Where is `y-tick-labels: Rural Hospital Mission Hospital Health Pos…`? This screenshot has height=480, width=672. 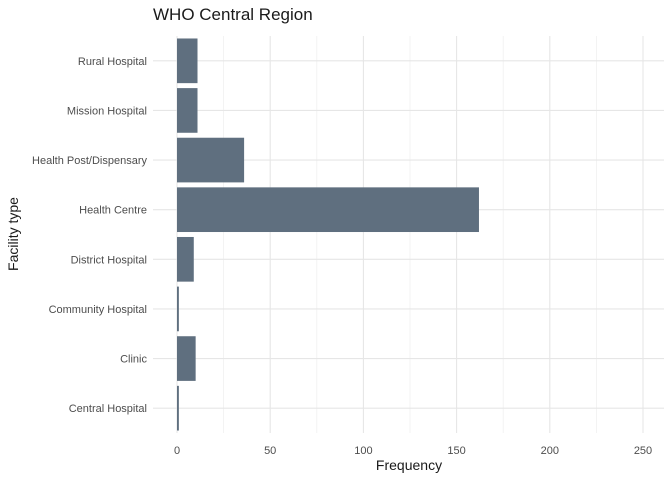 y-tick-labels: Rural Hospital Mission Hospital Health Pos… is located at coordinates (89, 235).